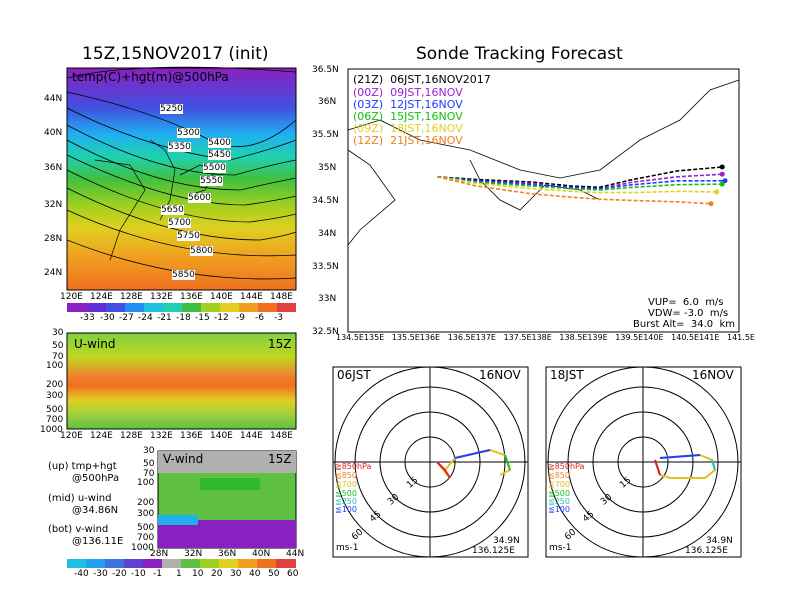 The width and height of the screenshot is (792, 612). What do you see at coordinates (541, 337) in the screenshot?
I see `track-lon-tick: 138E` at bounding box center [541, 337].